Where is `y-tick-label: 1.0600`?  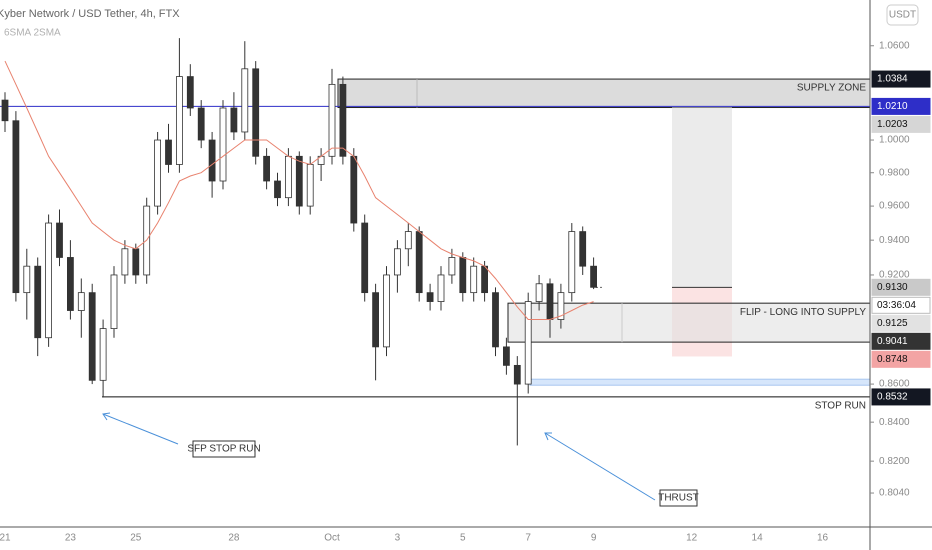 y-tick-label: 1.0600 is located at coordinates (894, 45).